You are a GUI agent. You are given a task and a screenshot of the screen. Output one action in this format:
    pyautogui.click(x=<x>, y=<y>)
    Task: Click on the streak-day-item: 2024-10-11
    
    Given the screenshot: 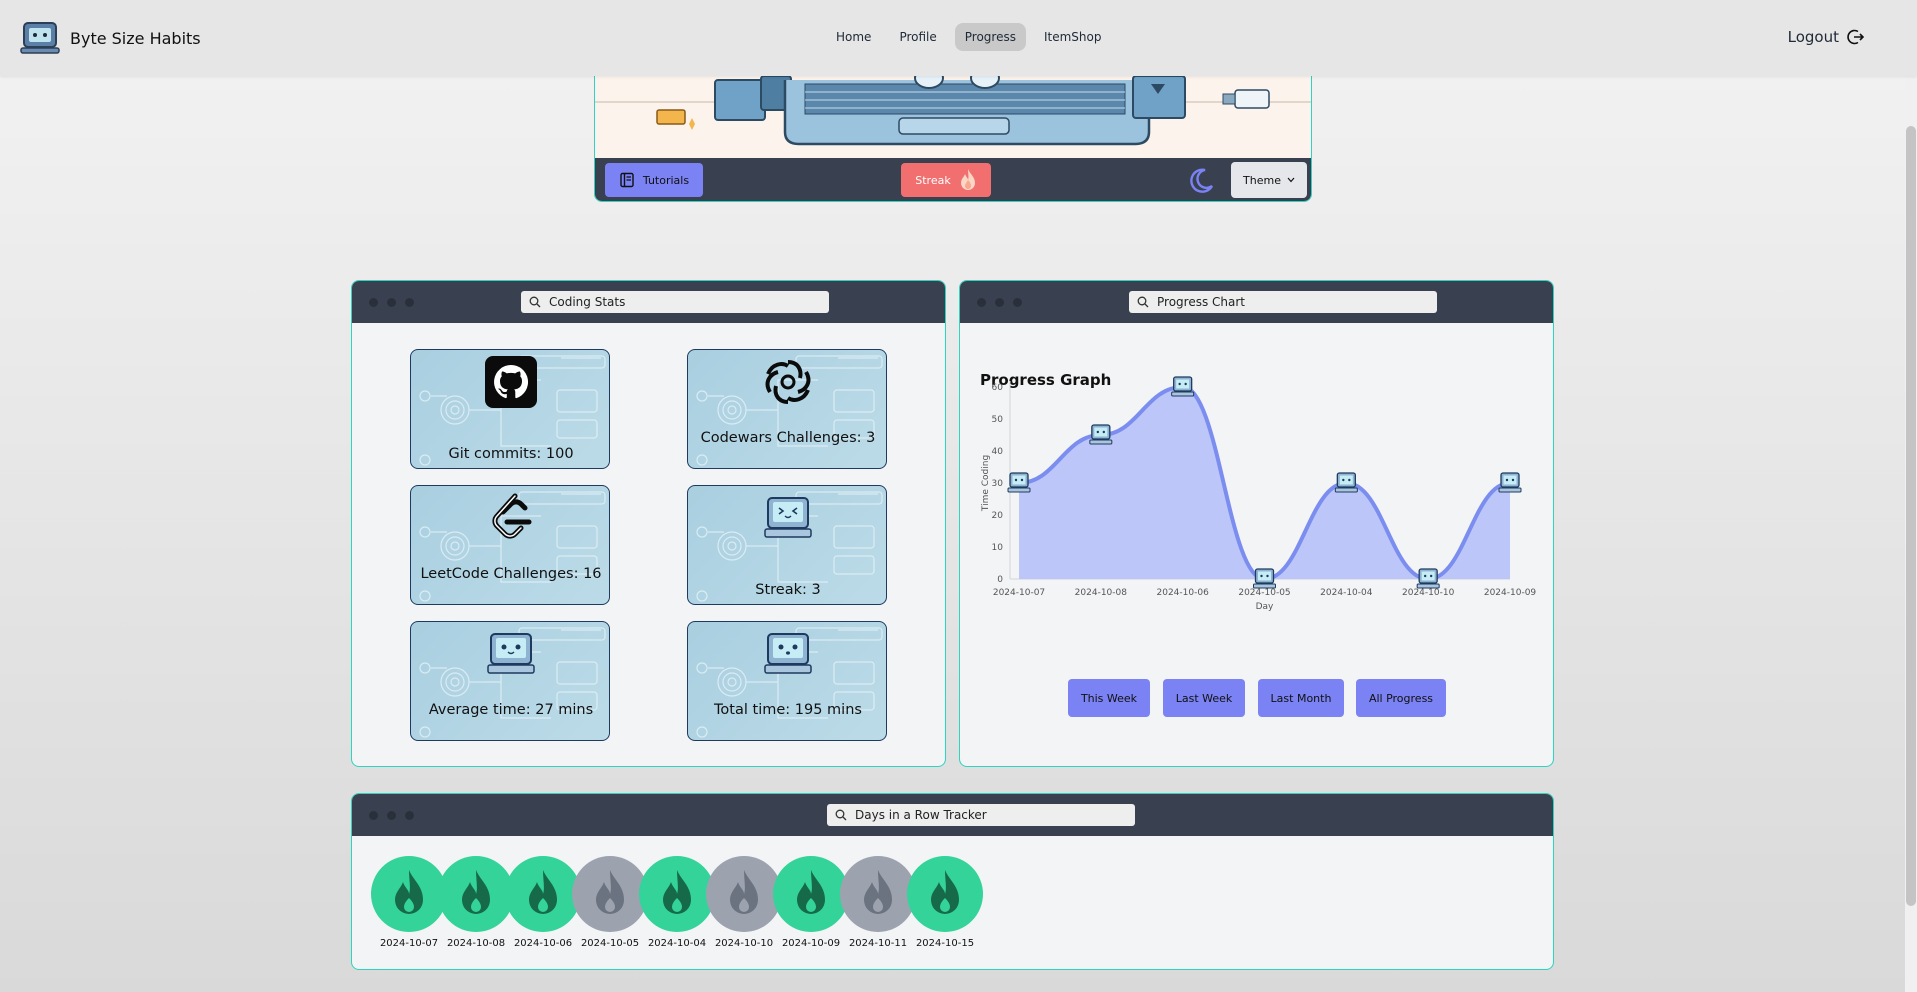 What is the action you would take?
    pyautogui.click(x=878, y=902)
    